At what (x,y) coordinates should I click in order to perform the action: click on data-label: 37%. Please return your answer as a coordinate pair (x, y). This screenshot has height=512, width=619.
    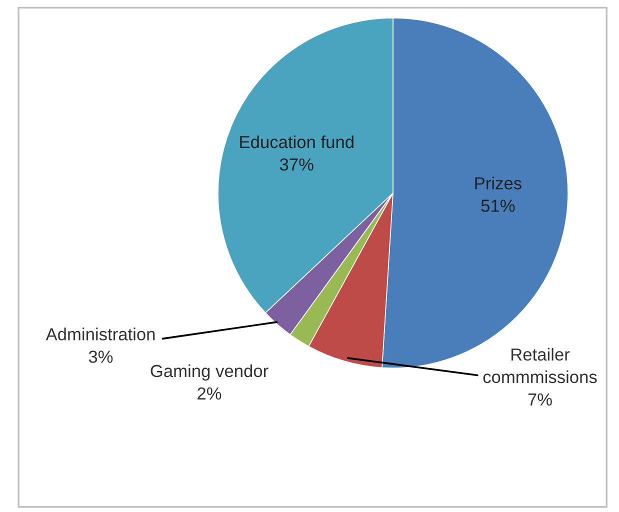
    Looking at the image, I should click on (297, 164).